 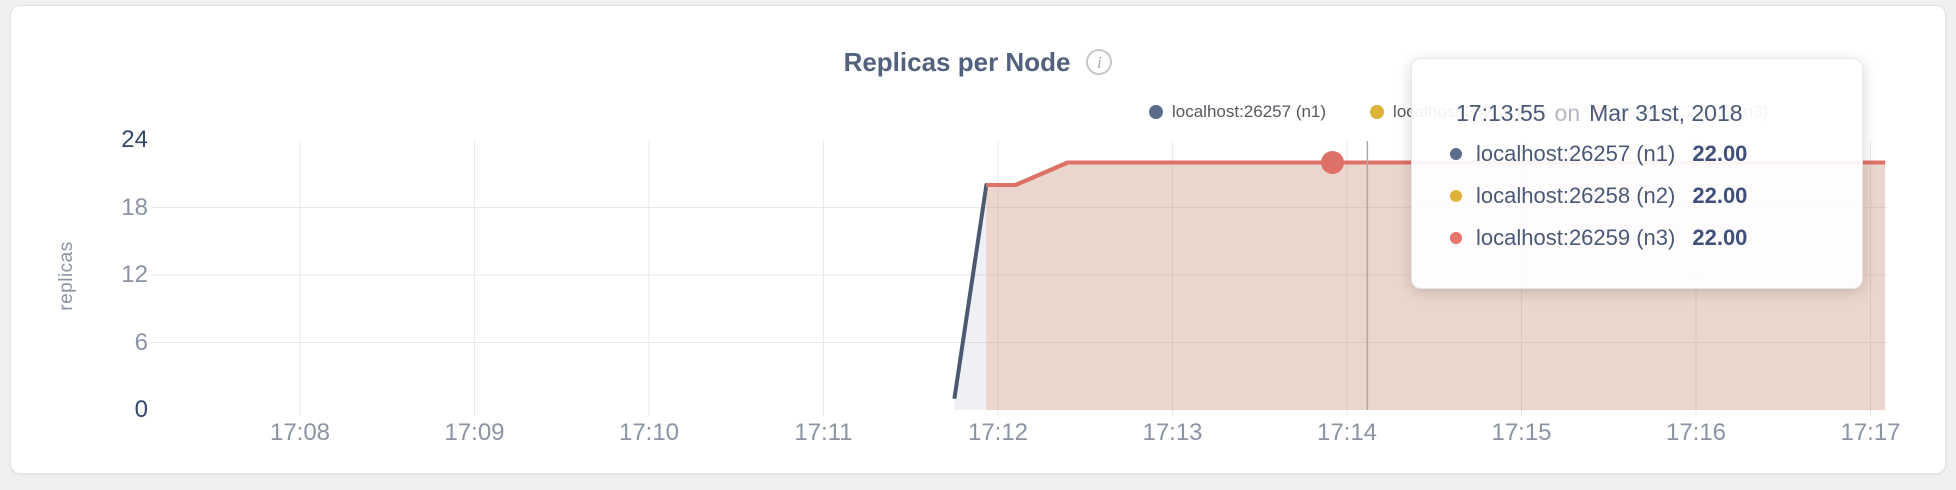 What do you see at coordinates (1347, 432) in the screenshot?
I see `x-tick-label: 17:14` at bounding box center [1347, 432].